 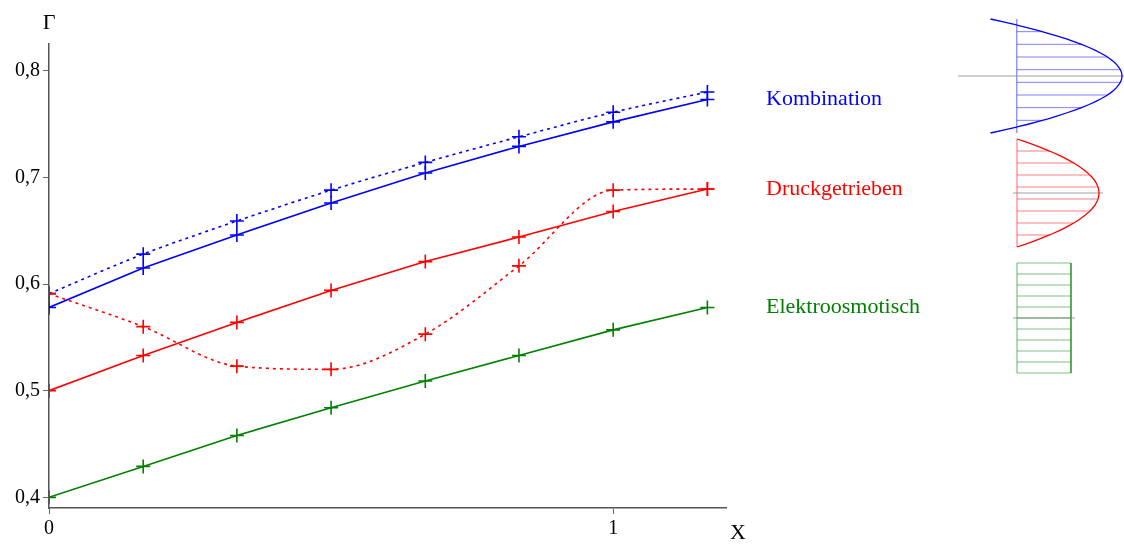 What do you see at coordinates (27, 388) in the screenshot?
I see `y-tick-label: 0,5` at bounding box center [27, 388].